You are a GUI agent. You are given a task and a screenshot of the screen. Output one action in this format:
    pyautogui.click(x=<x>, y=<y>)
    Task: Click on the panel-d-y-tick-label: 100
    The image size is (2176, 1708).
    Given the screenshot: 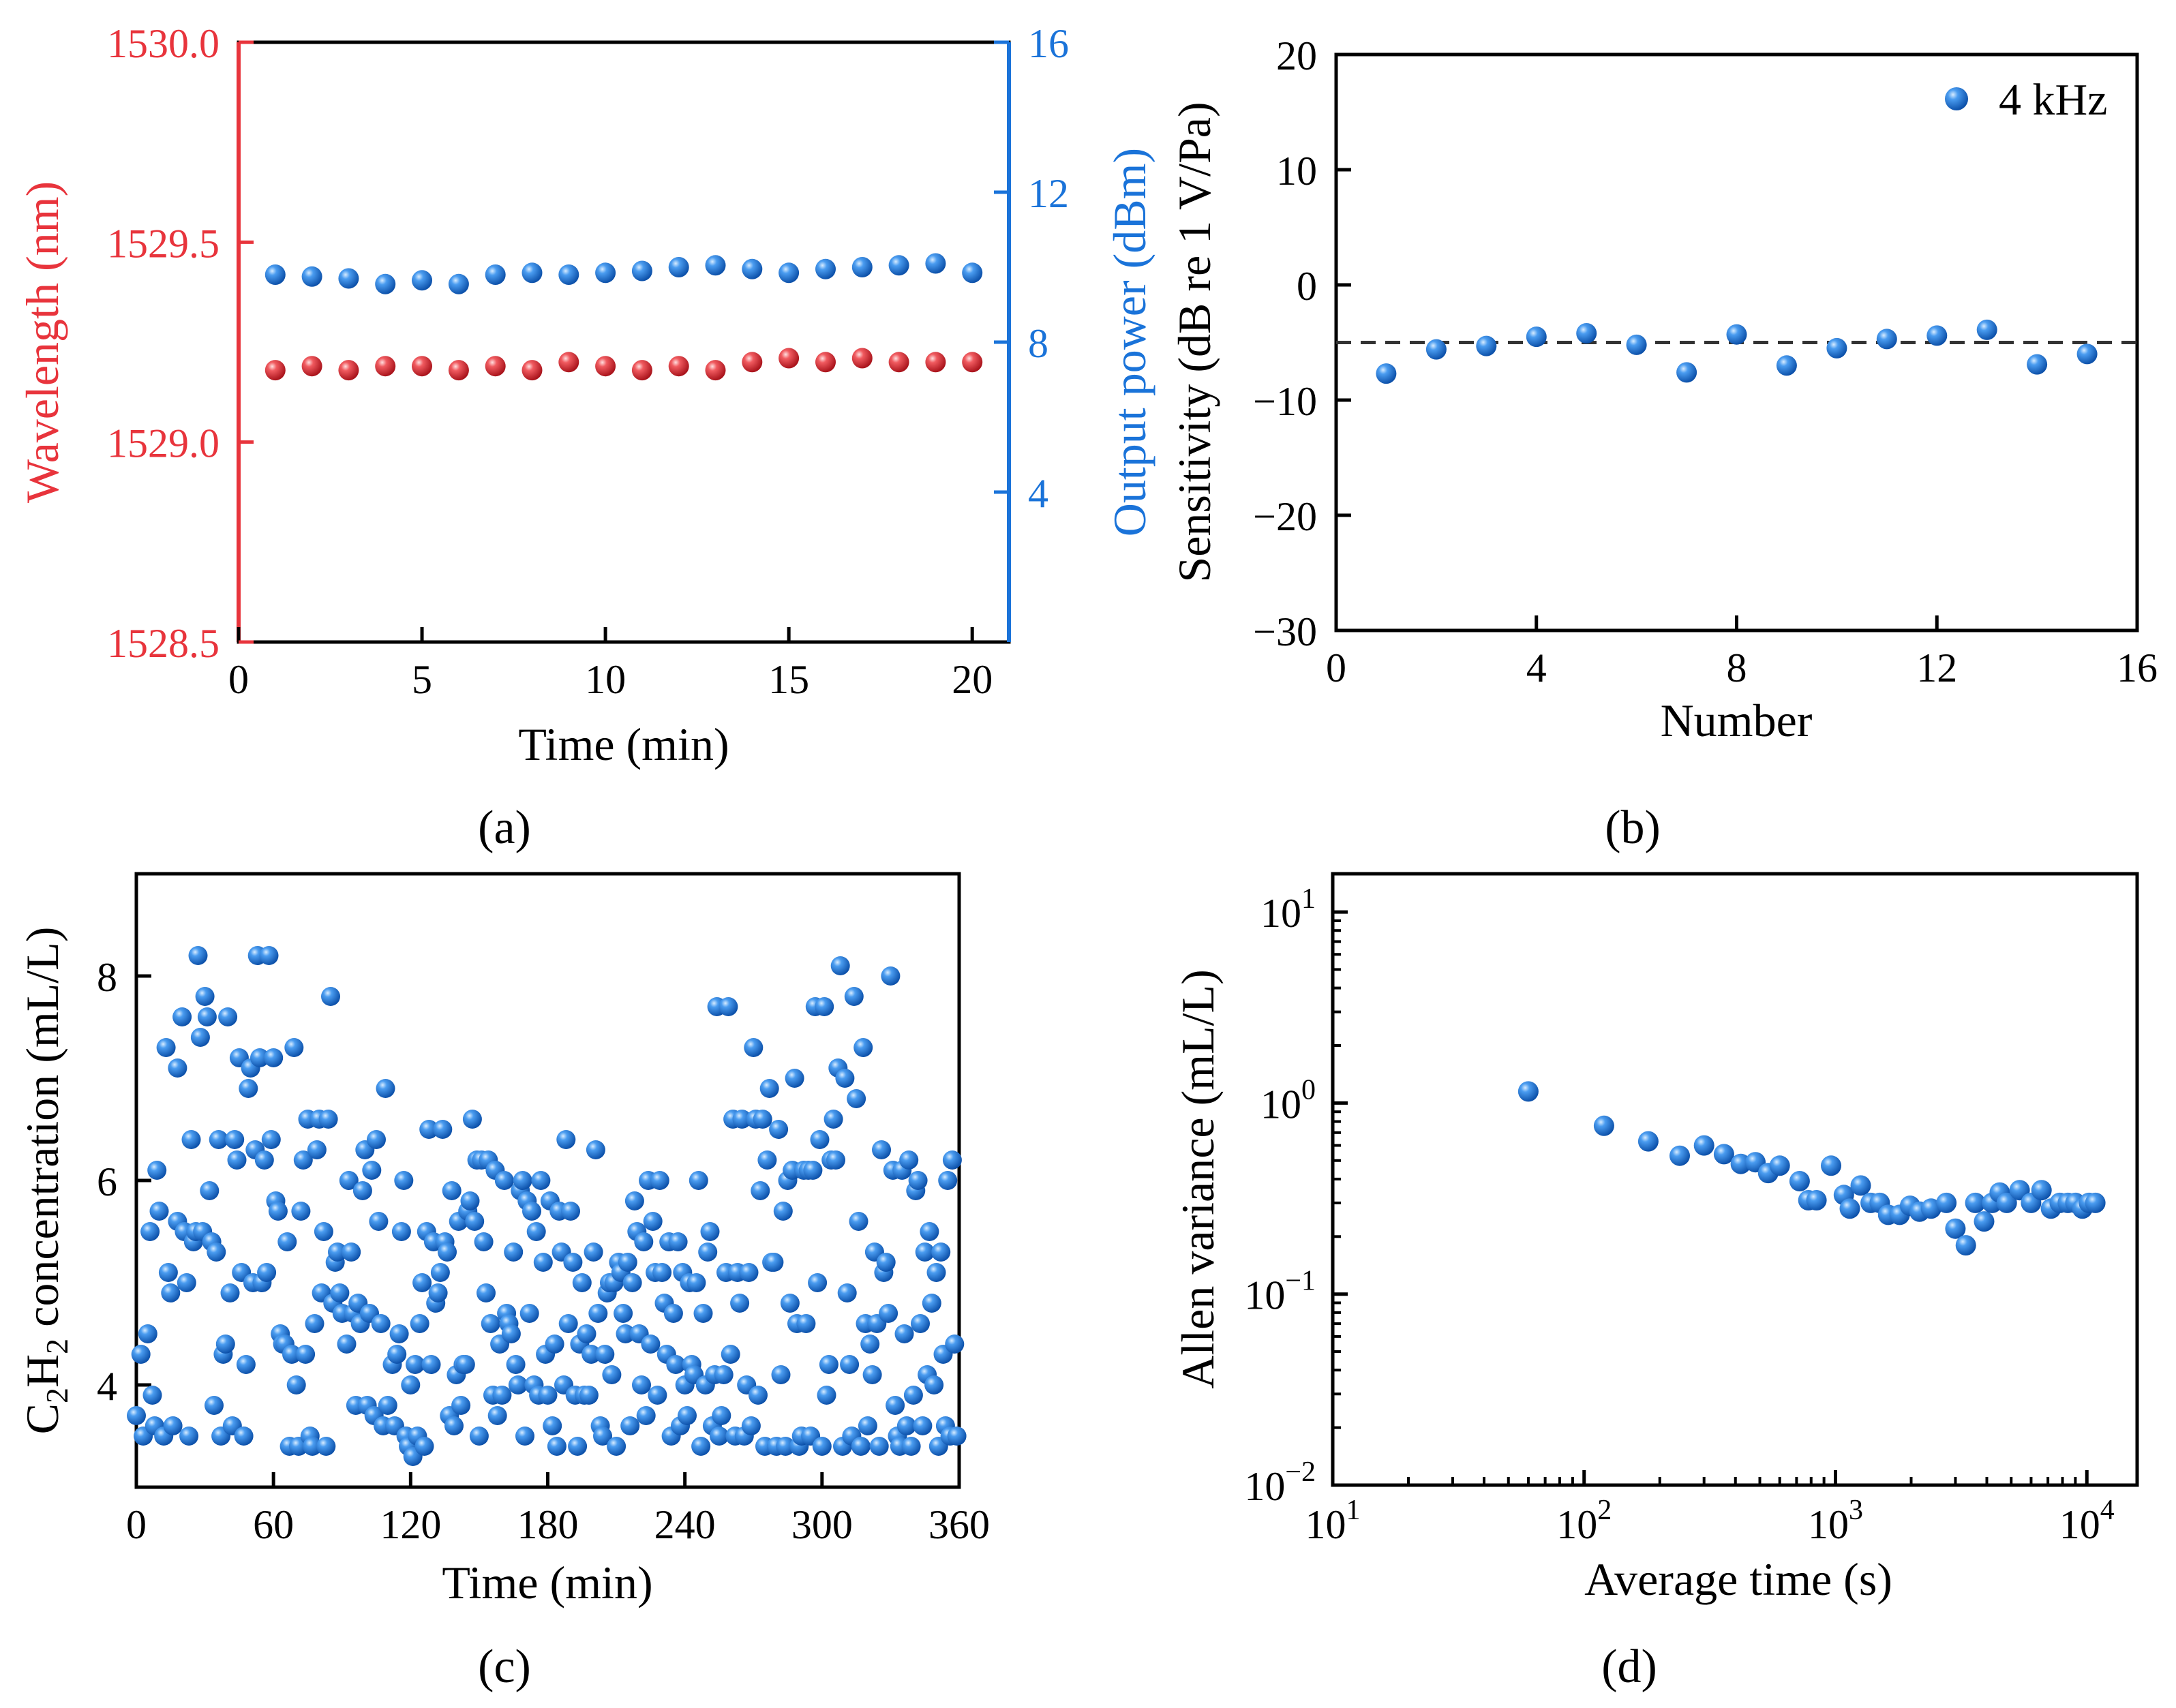 What is the action you would take?
    pyautogui.click(x=1288, y=1100)
    